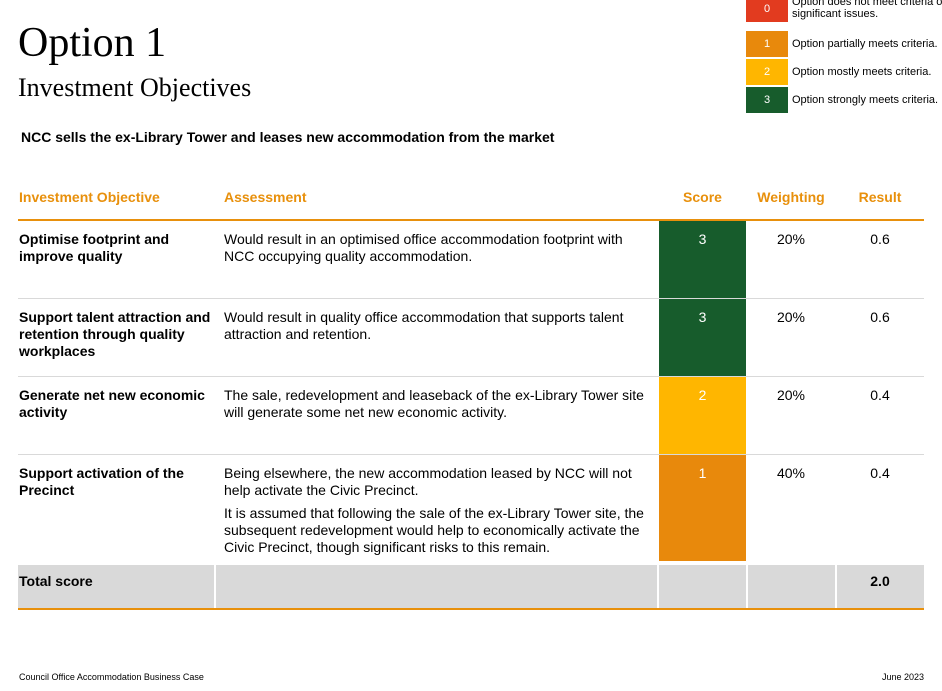  I want to click on row-3-objective: Generate net new economic activity, so click(112, 403).